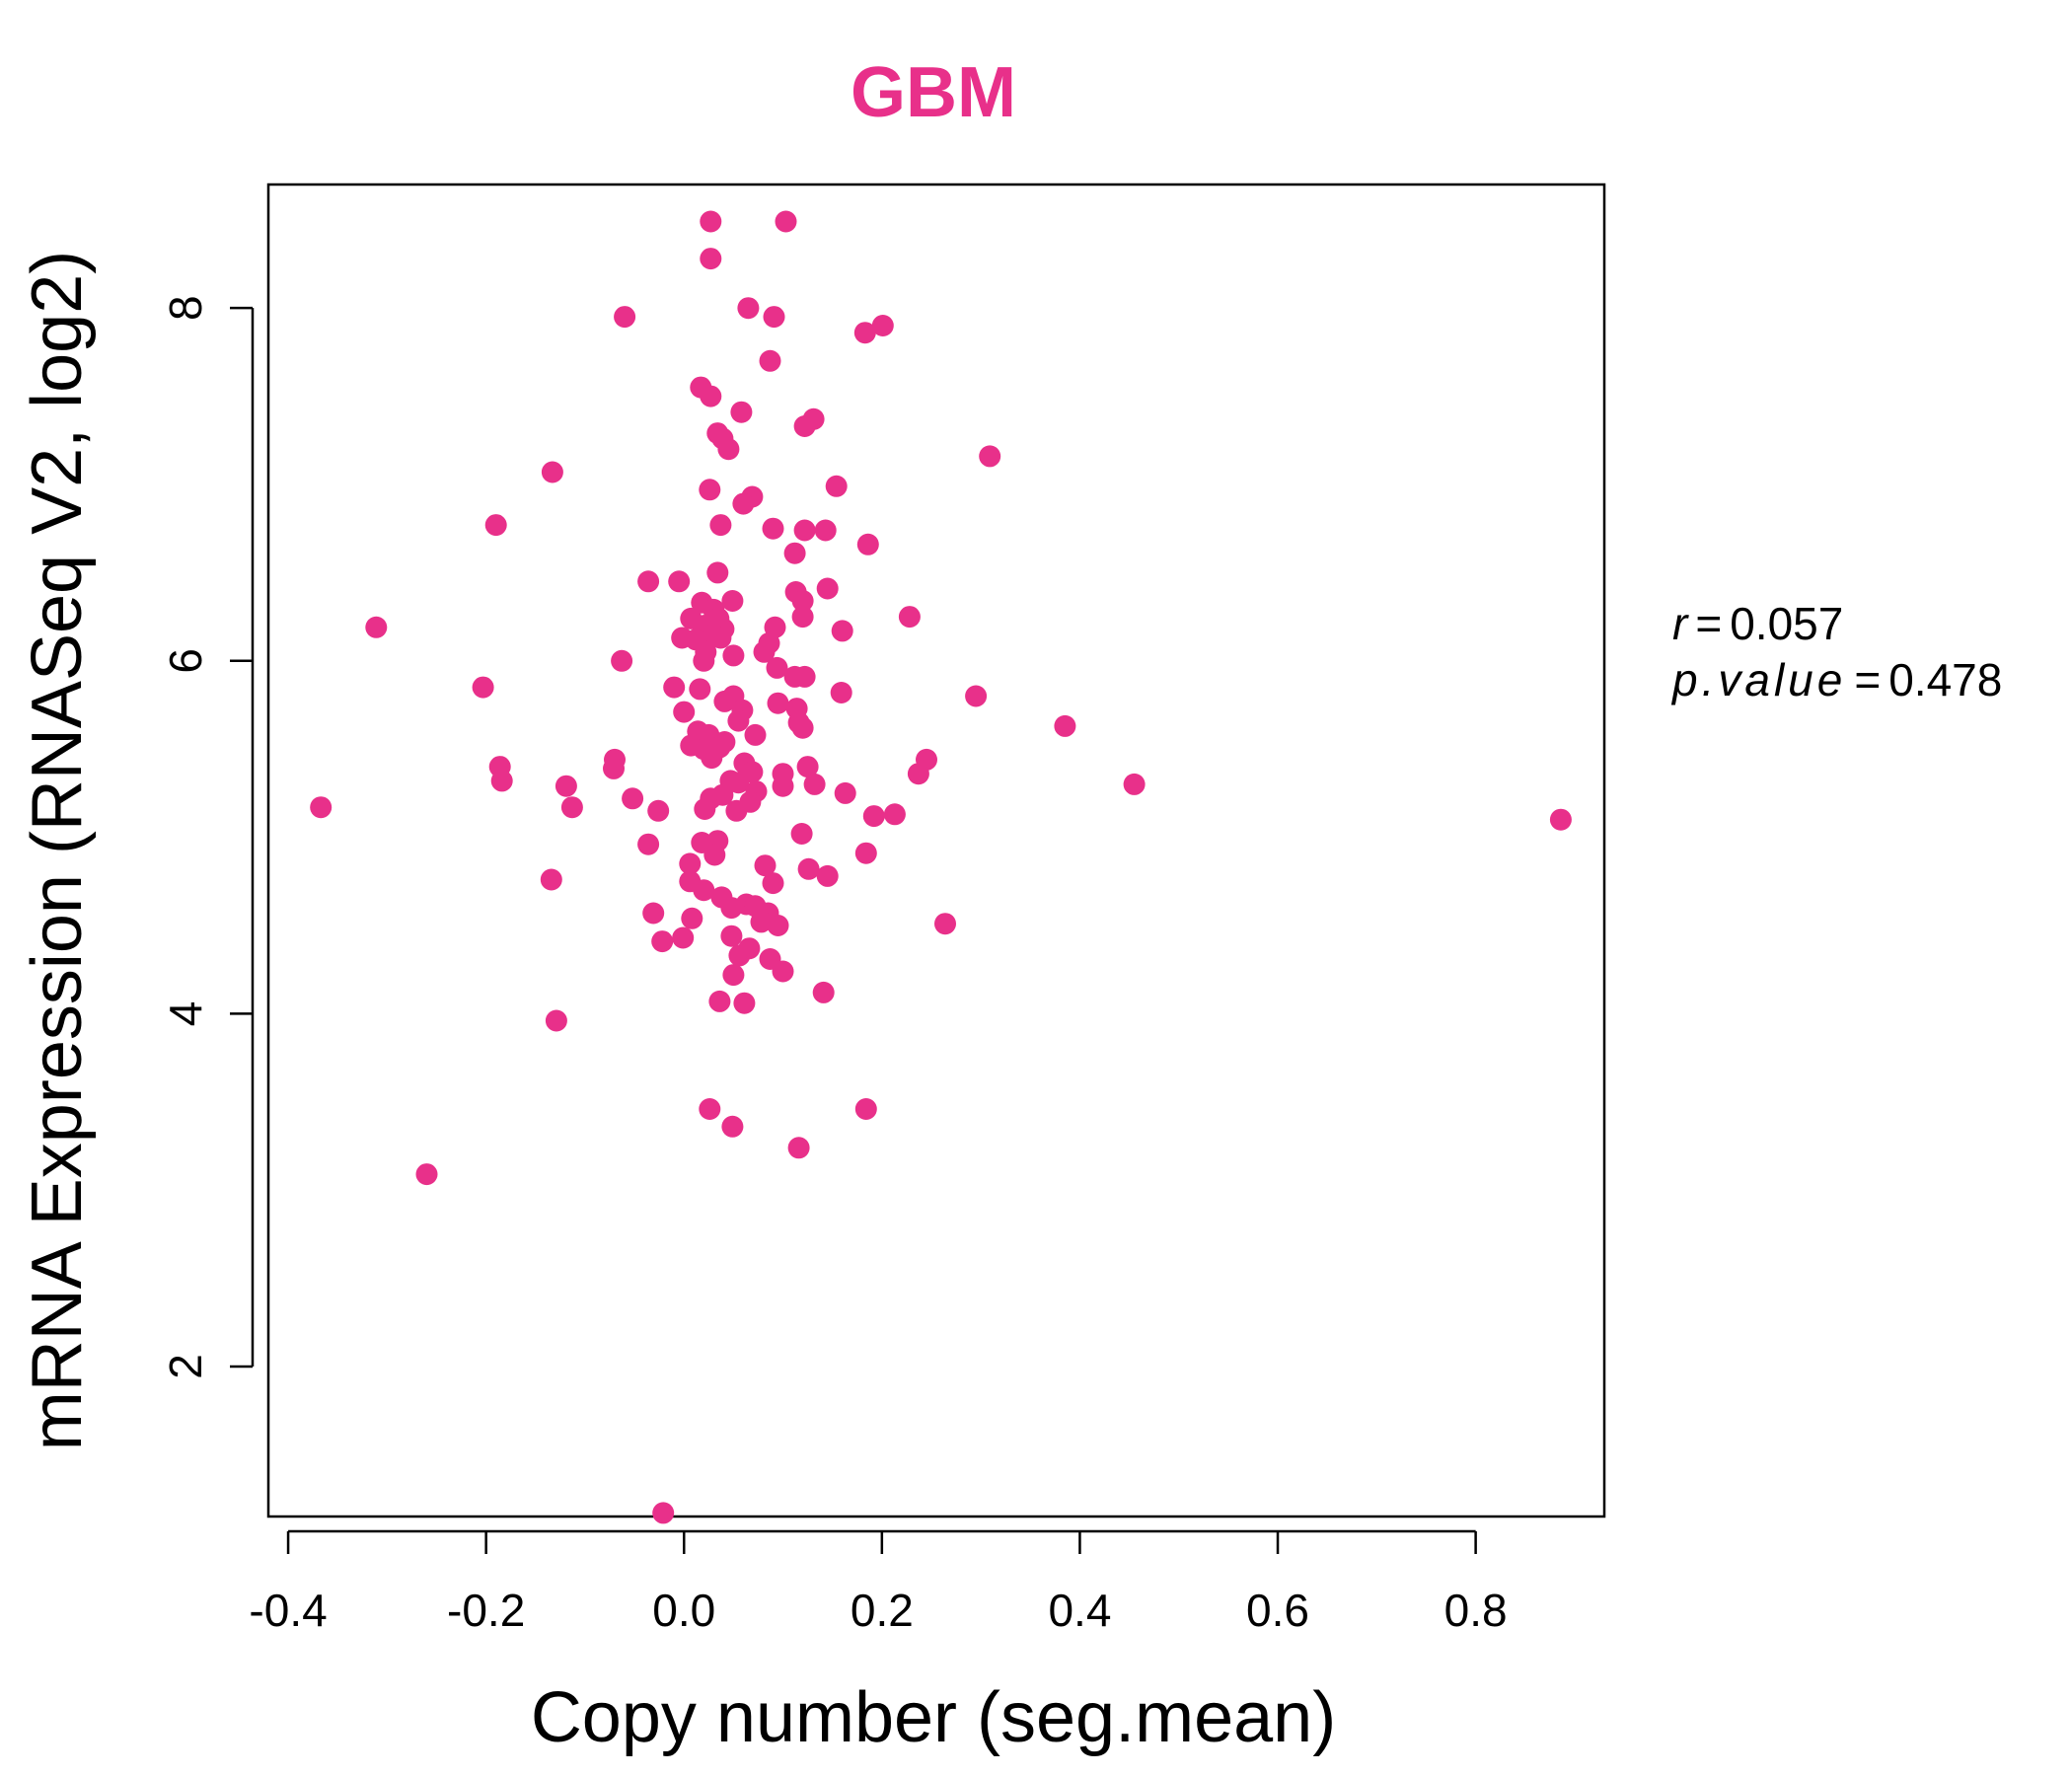  What do you see at coordinates (186, 1366) in the screenshot?
I see `y-tick-label: 2` at bounding box center [186, 1366].